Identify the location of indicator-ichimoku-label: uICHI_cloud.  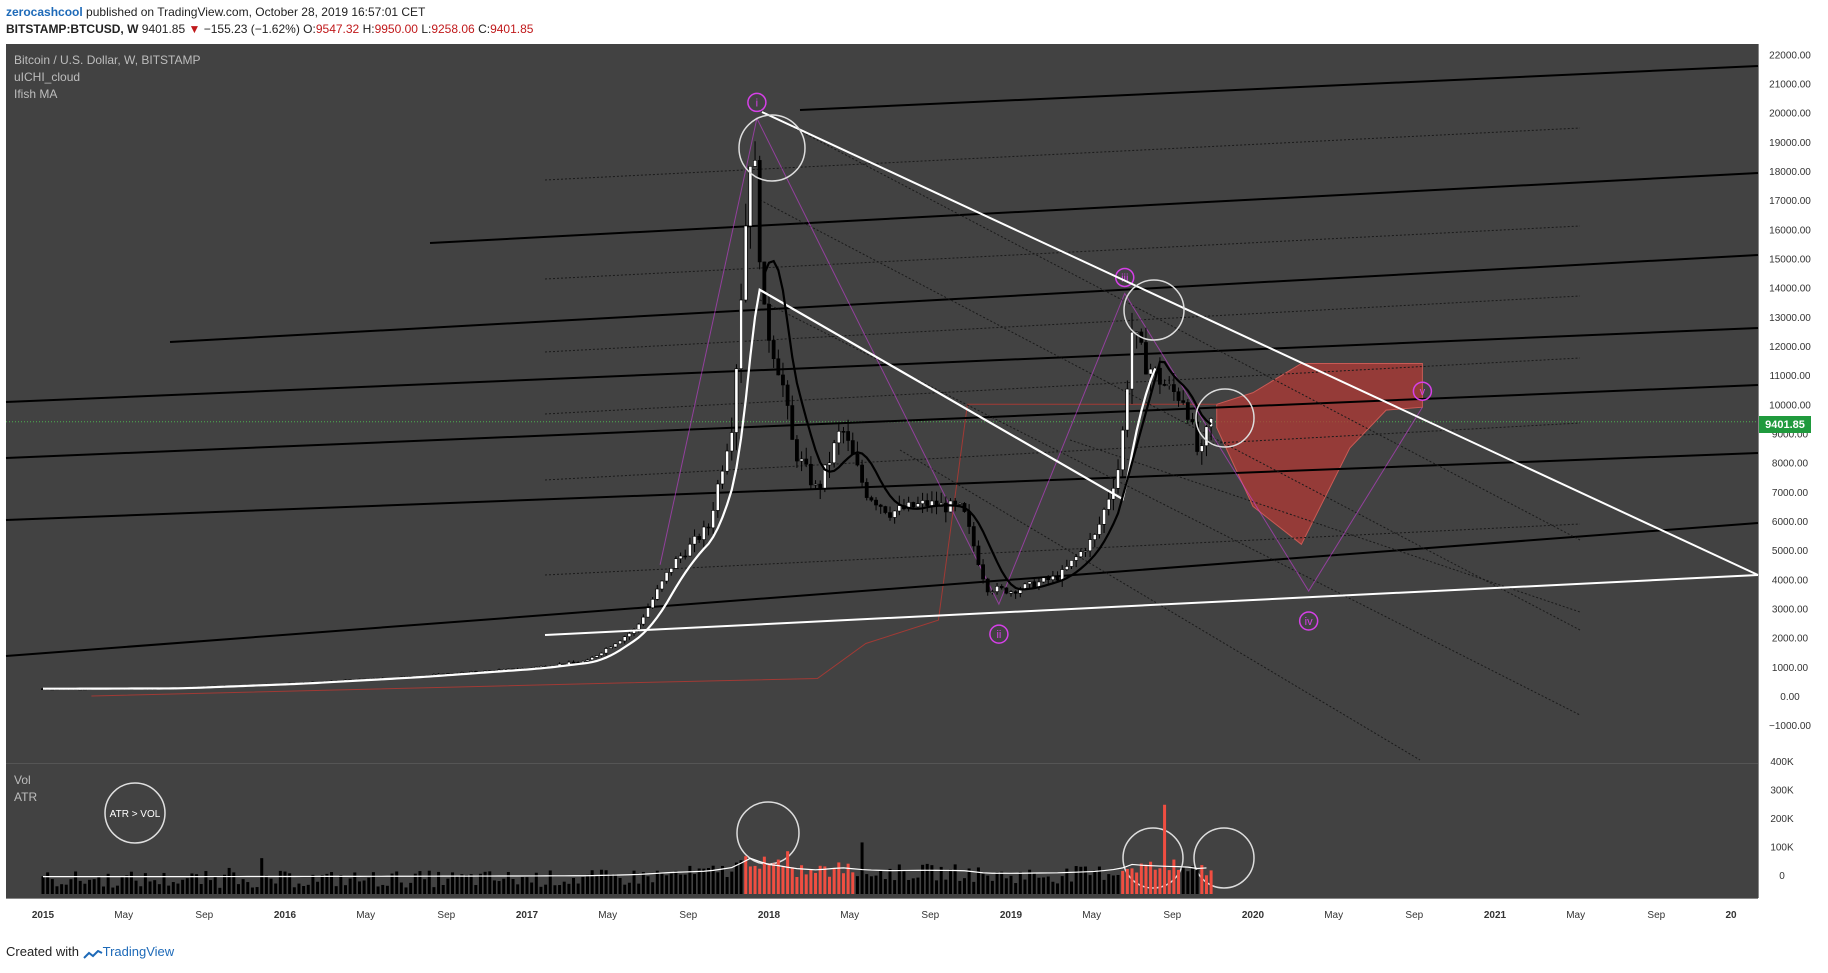
(47, 77).